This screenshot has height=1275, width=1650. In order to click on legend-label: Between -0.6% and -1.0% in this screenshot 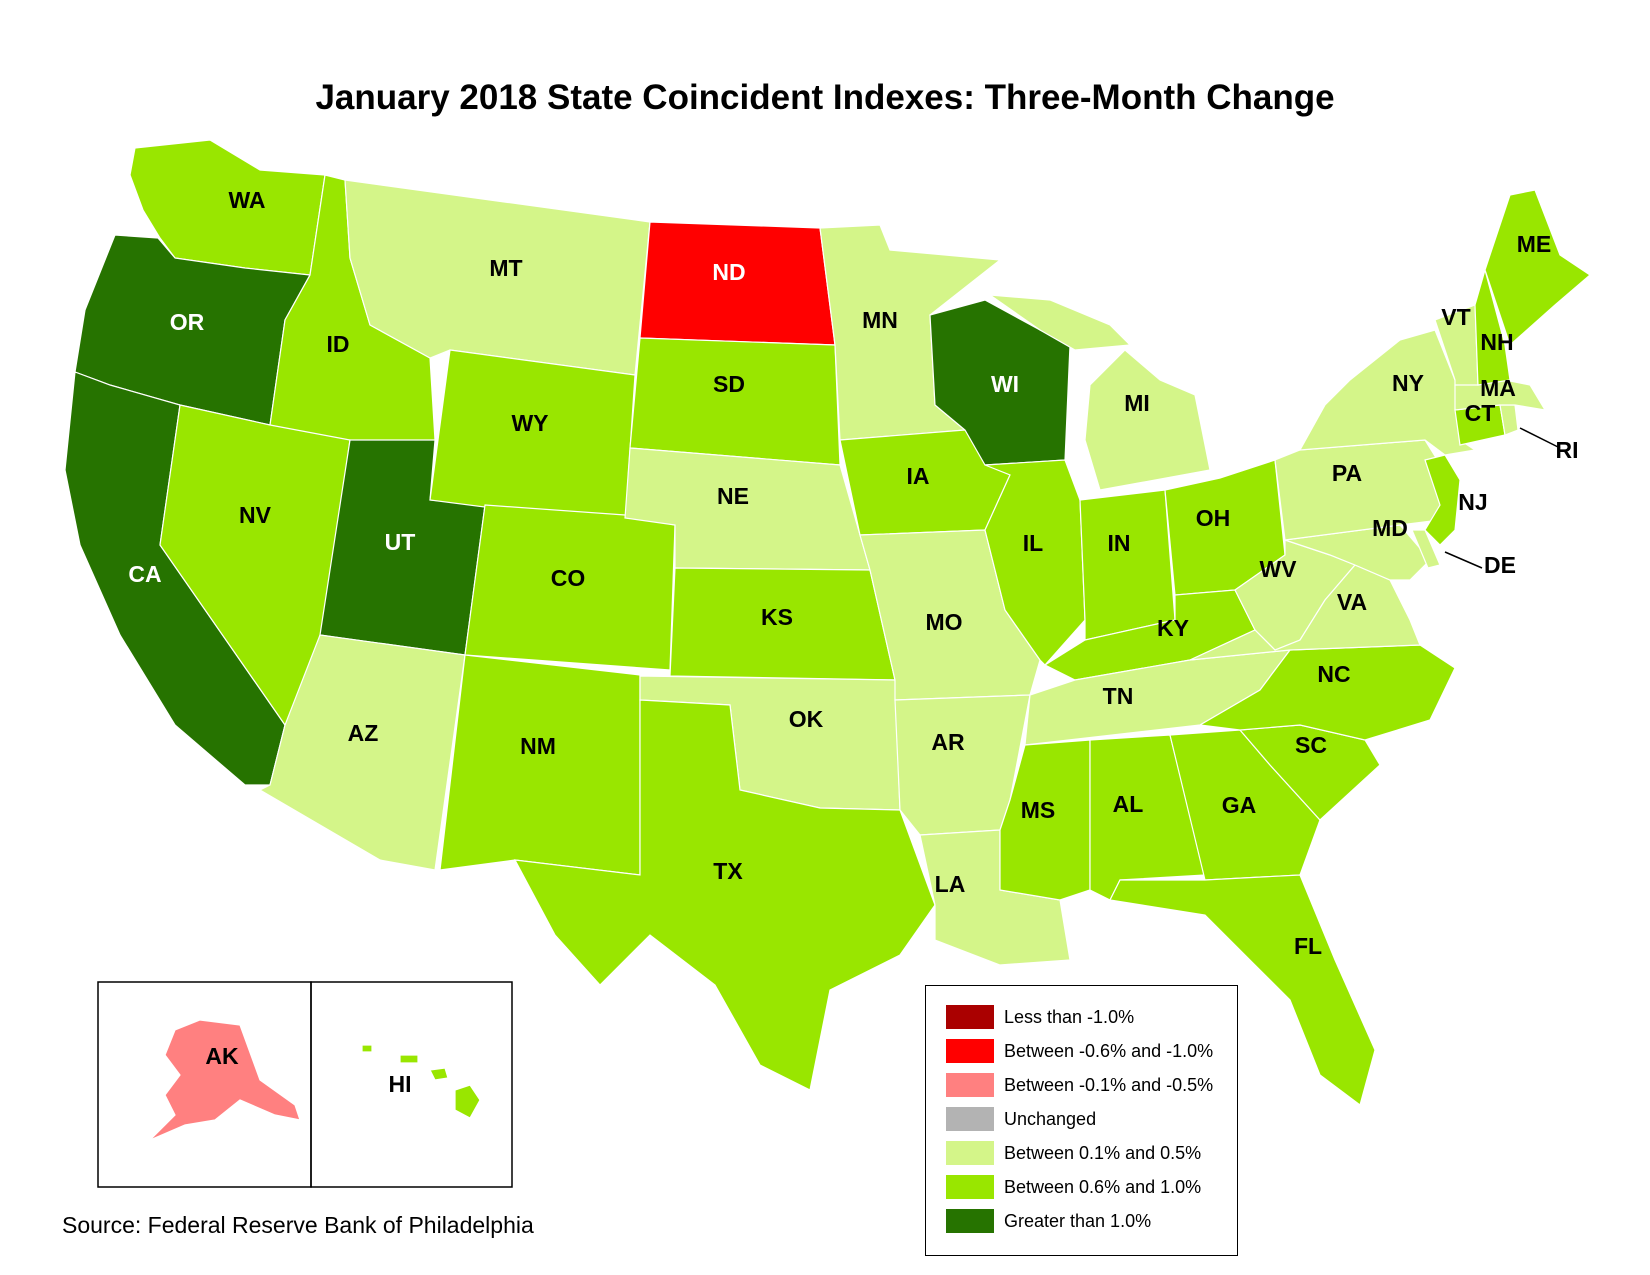, I will do `click(1109, 1050)`.